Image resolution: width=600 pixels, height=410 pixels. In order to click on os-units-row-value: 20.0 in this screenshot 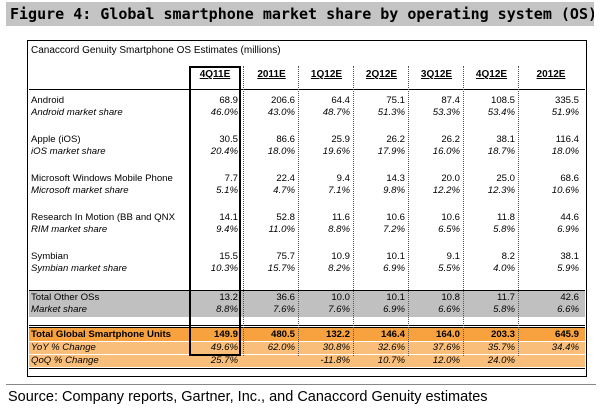, I will do `click(450, 178)`.